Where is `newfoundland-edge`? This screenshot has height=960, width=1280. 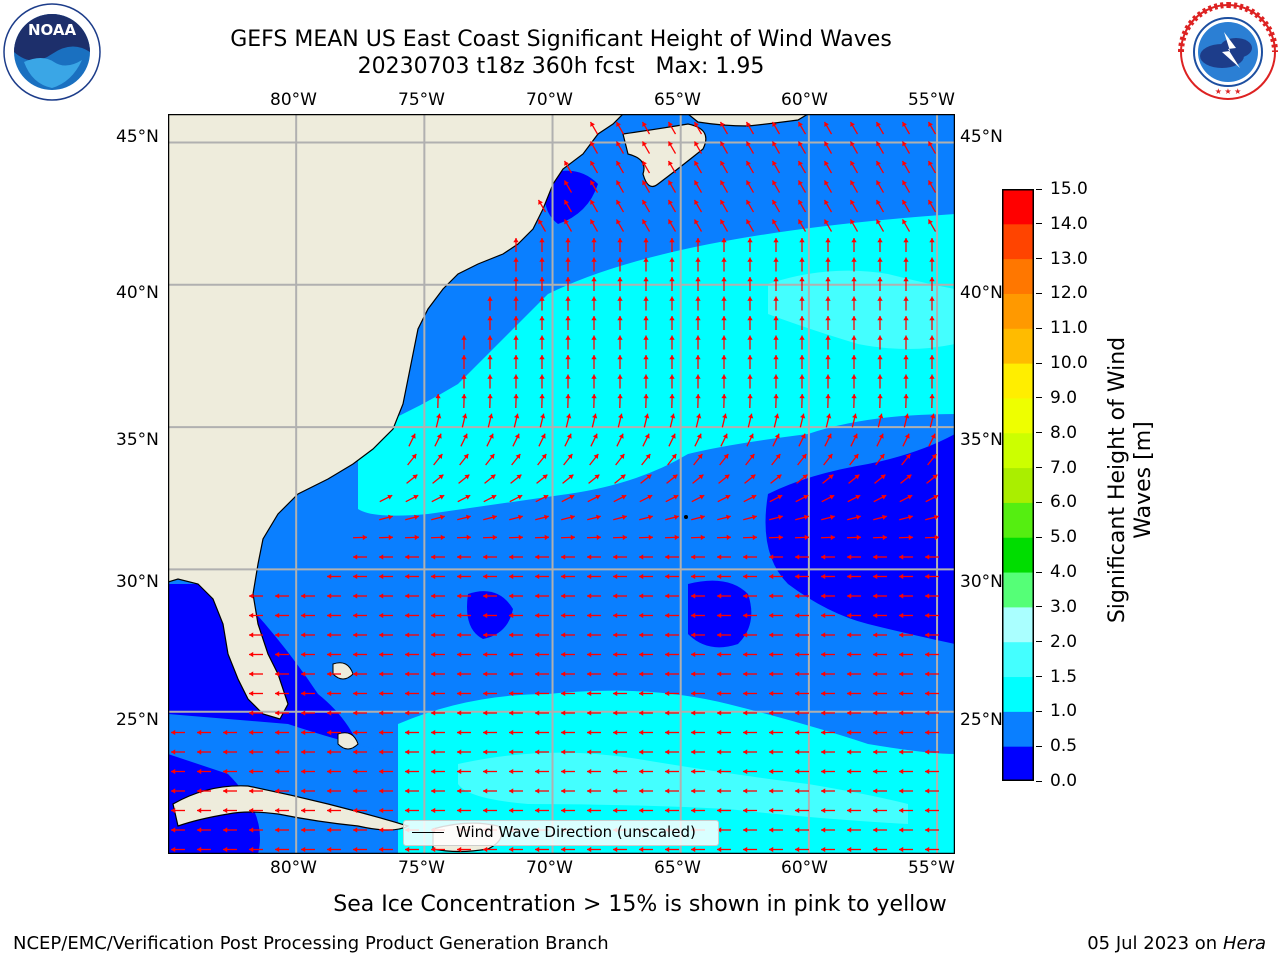
newfoundland-edge is located at coordinates (748, 120).